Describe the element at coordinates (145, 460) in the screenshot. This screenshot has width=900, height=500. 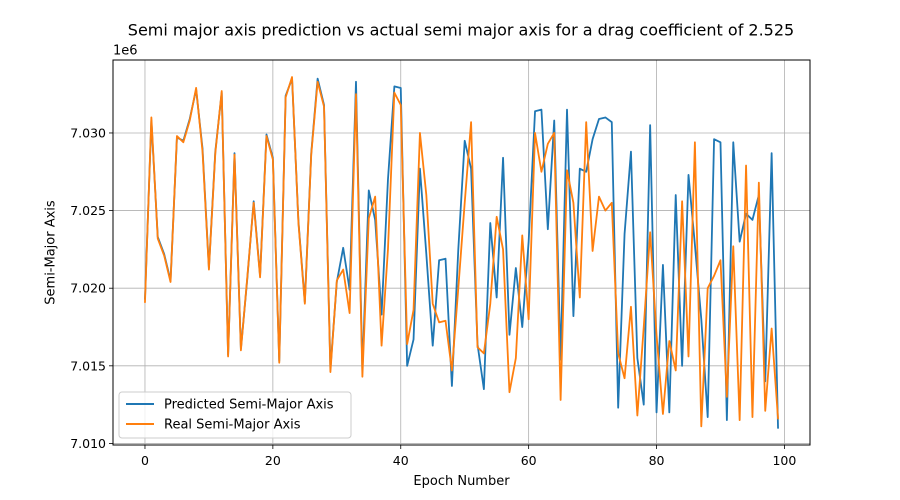
I see `x-tick-label: 0` at that location.